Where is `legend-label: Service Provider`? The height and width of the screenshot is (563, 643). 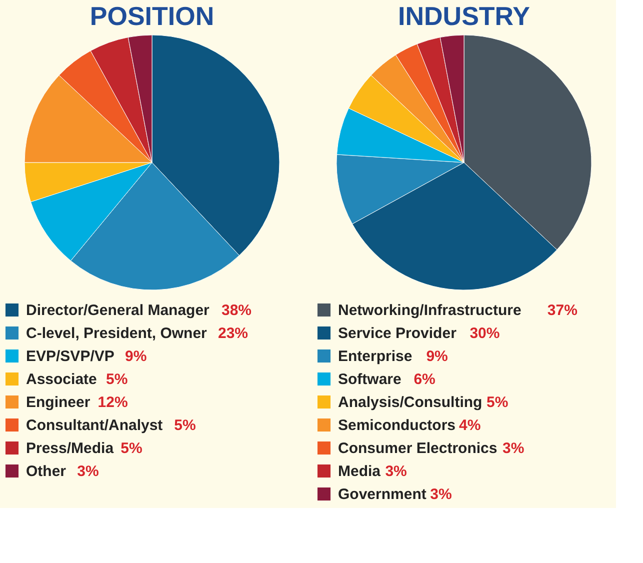 legend-label: Service Provider is located at coordinates (397, 333).